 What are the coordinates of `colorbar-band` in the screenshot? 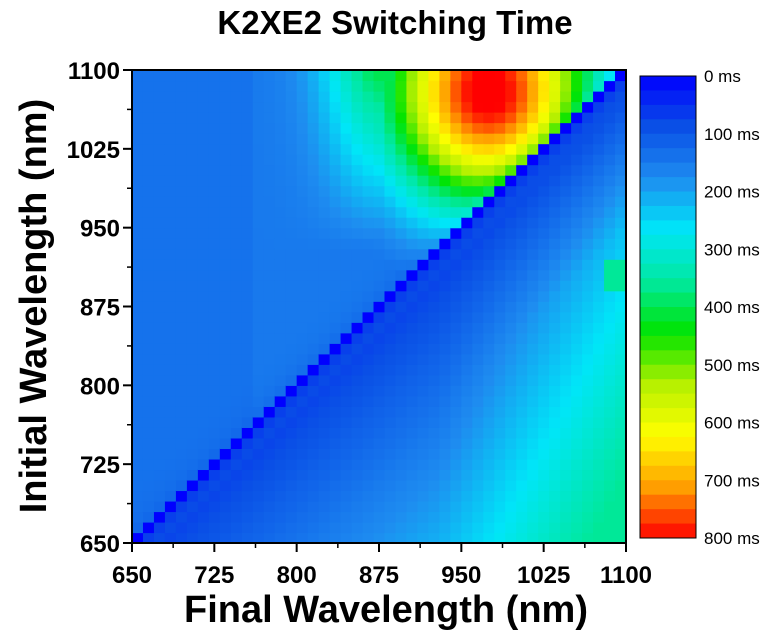 It's located at (668, 199).